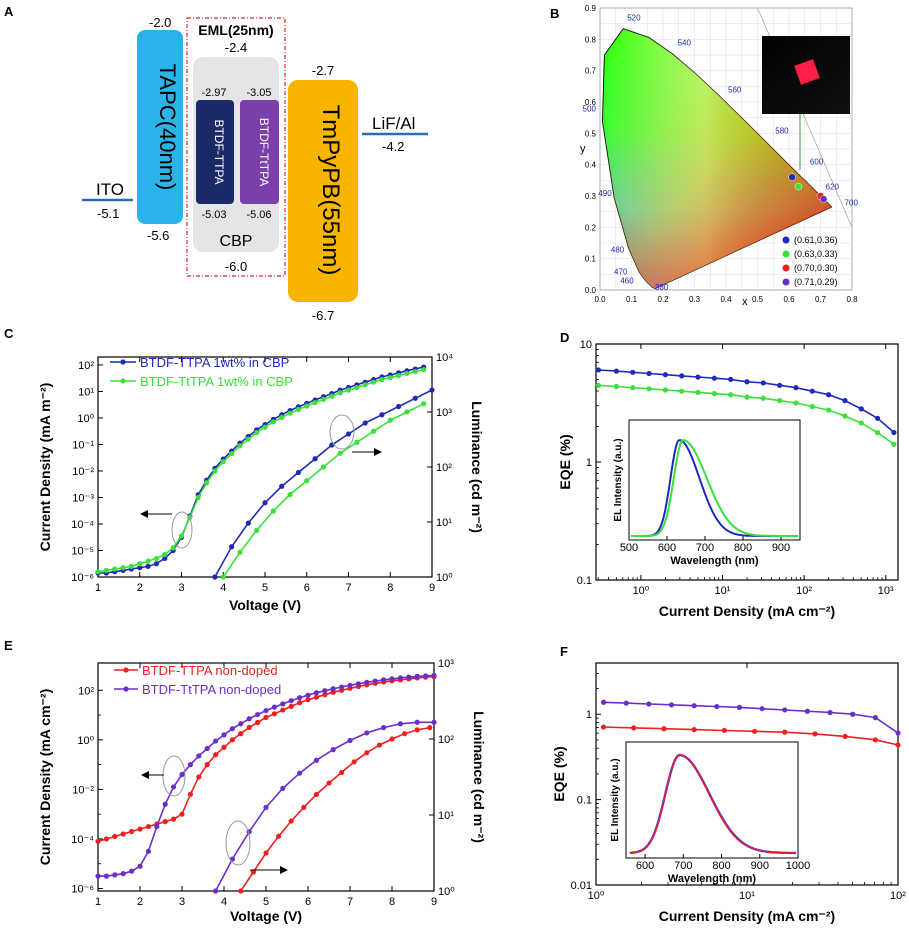 The image size is (909, 938). I want to click on x-tick-label: 5, so click(266, 902).